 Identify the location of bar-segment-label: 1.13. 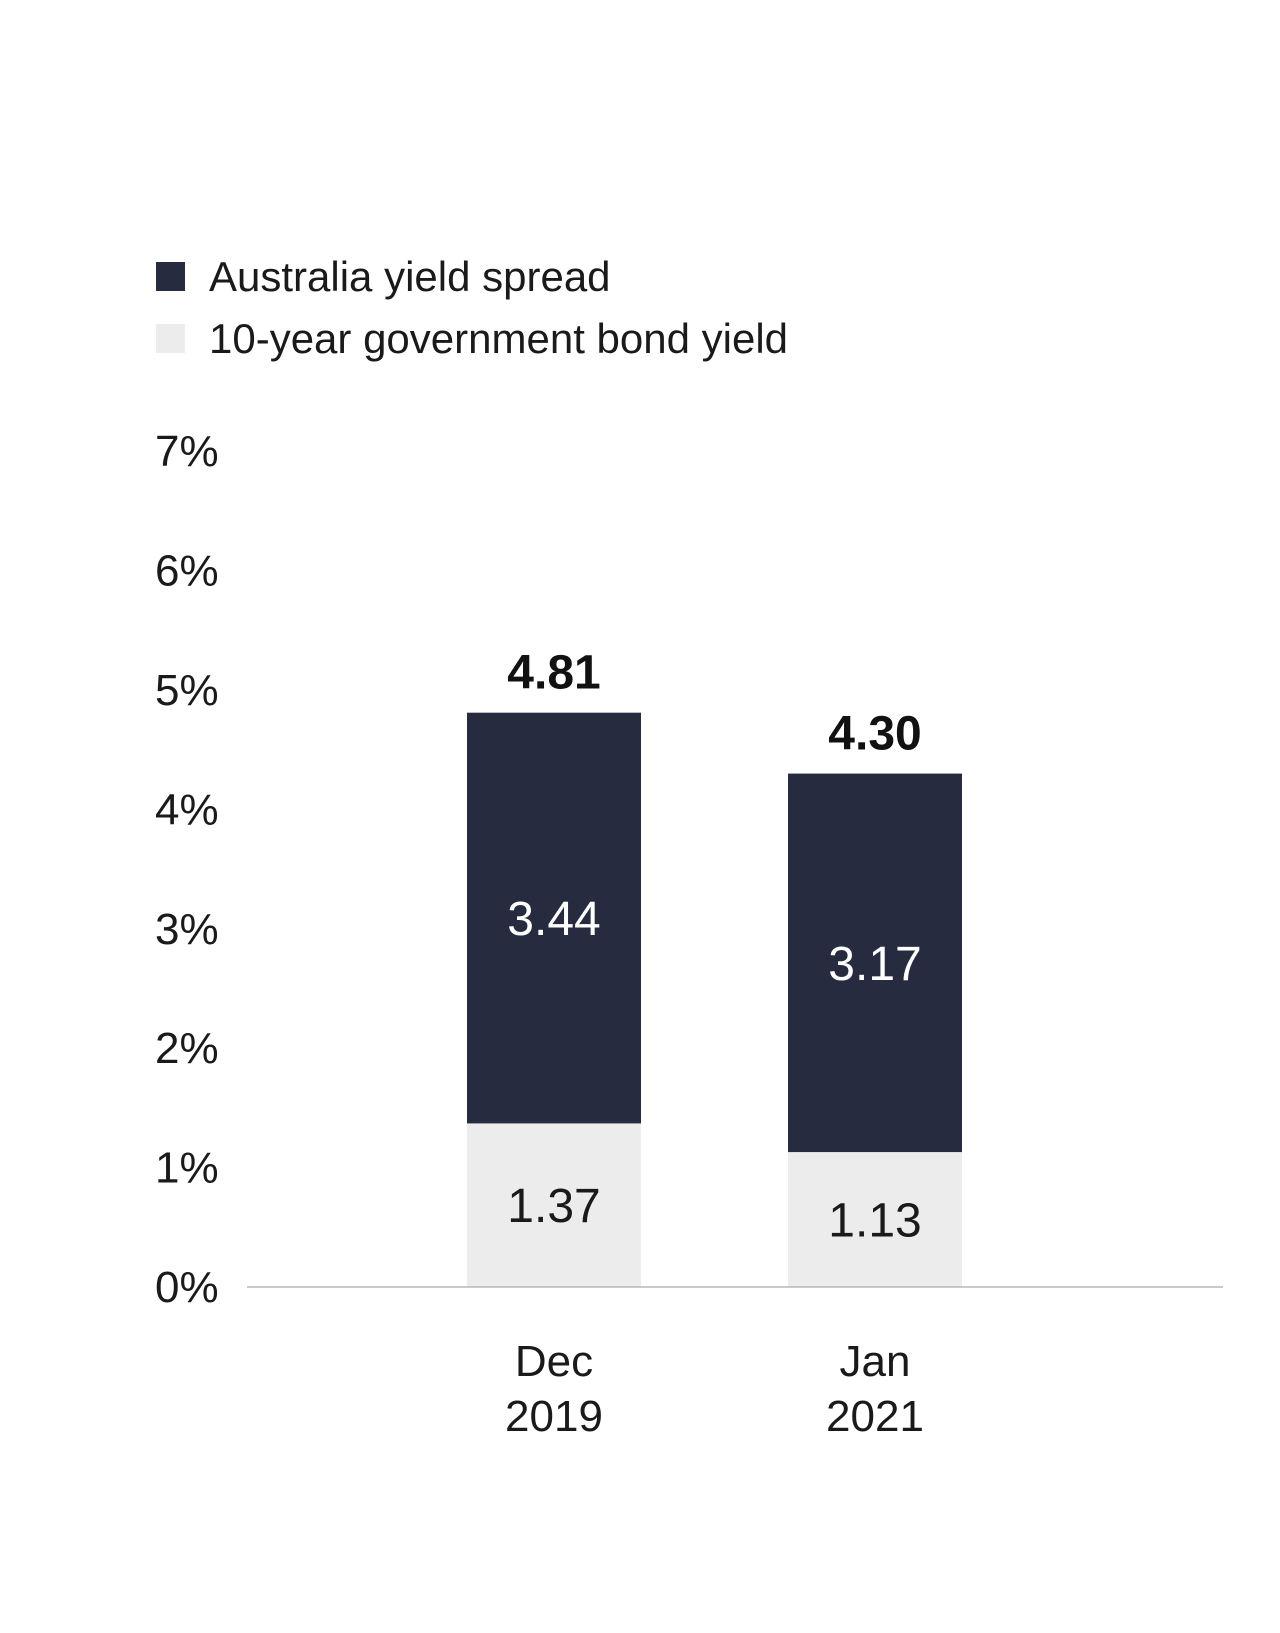
(874, 1221).